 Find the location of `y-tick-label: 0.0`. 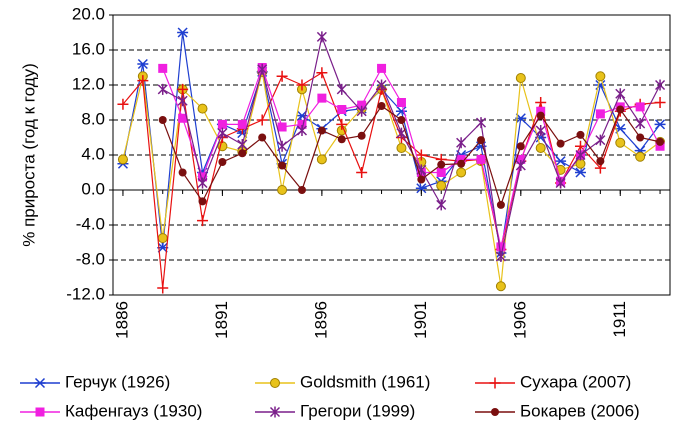

y-tick-label: 0.0 is located at coordinates (93, 188).